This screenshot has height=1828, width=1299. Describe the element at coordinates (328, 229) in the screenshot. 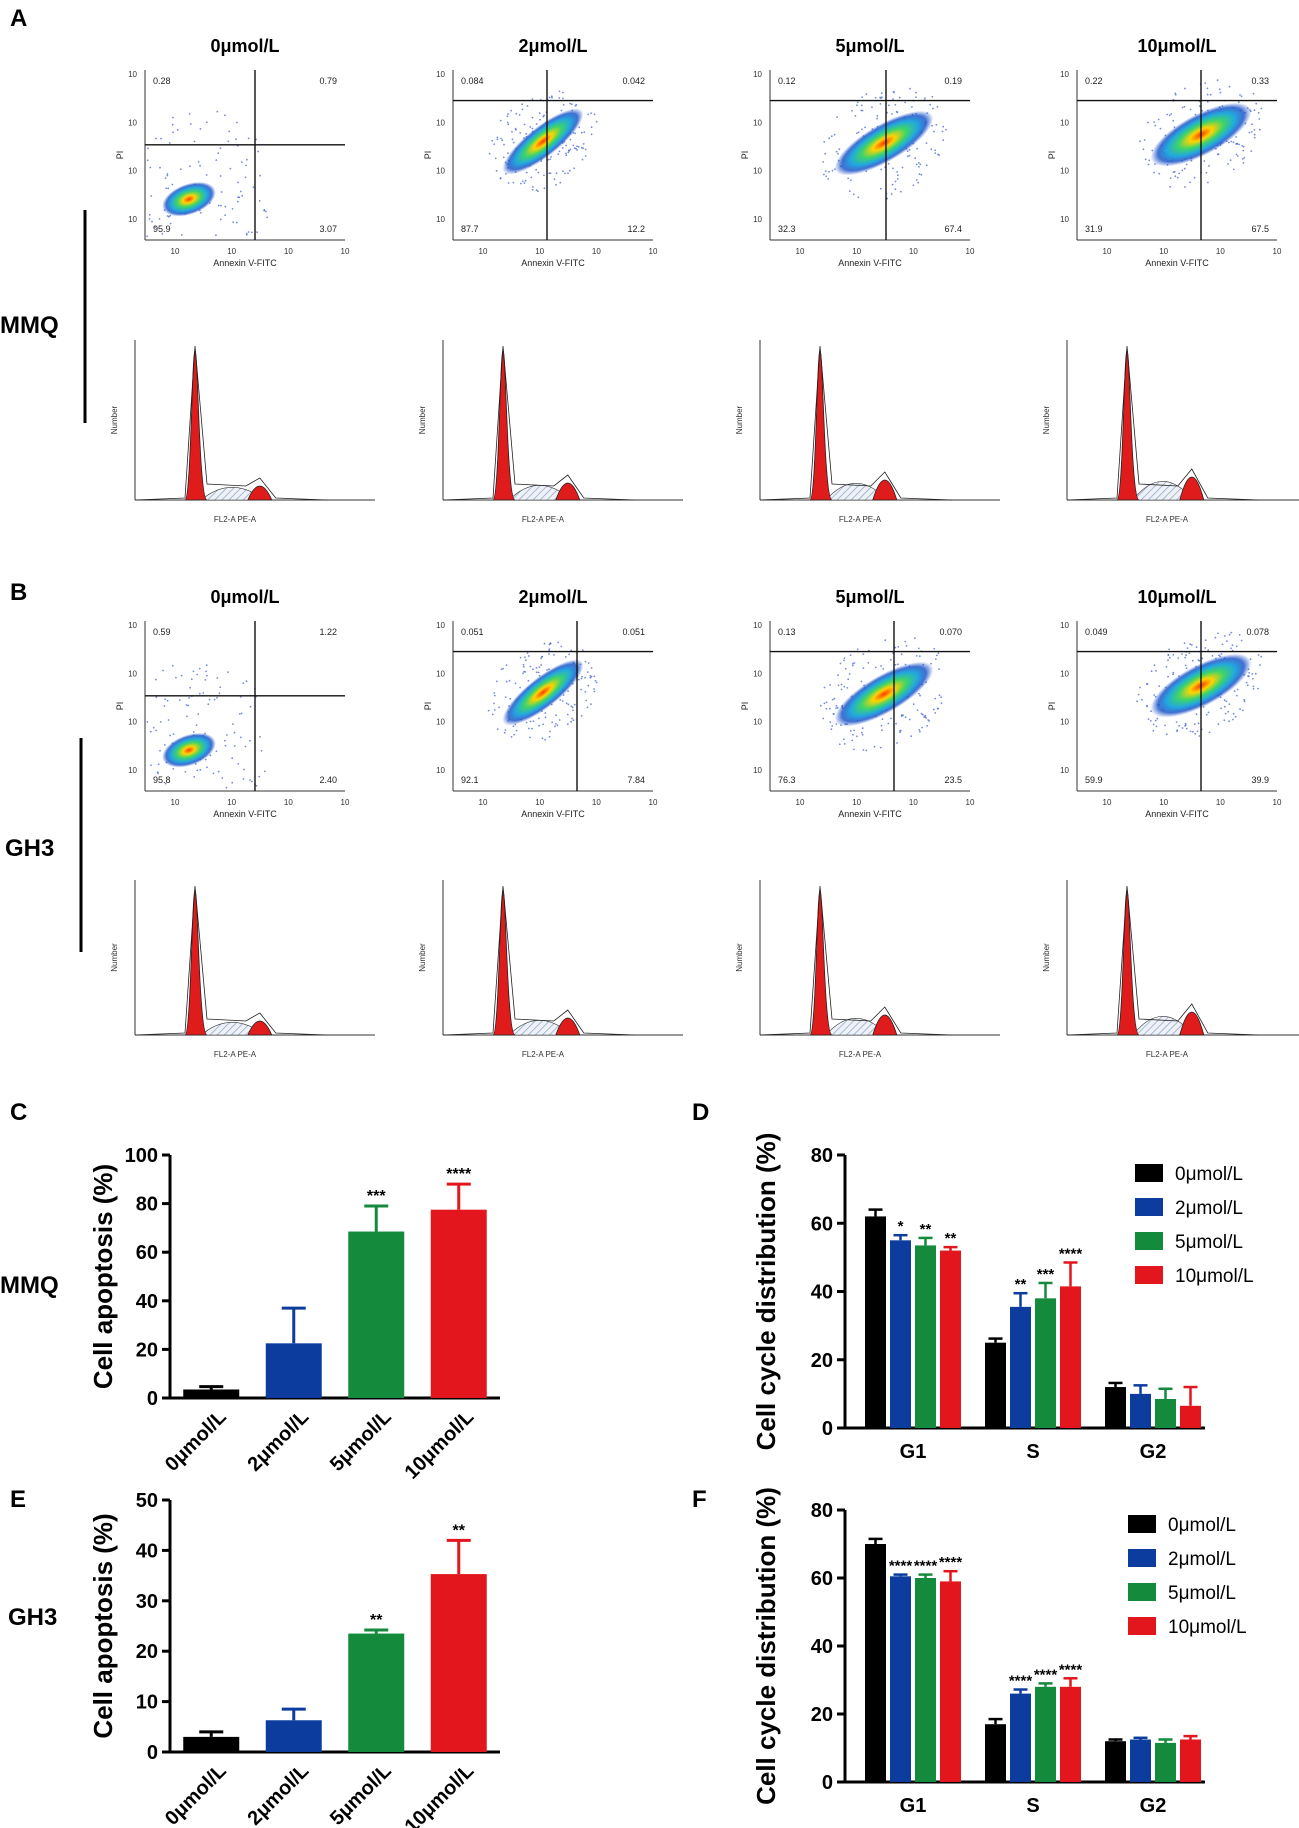

I see `quadrant-lr-value: 3.07` at that location.